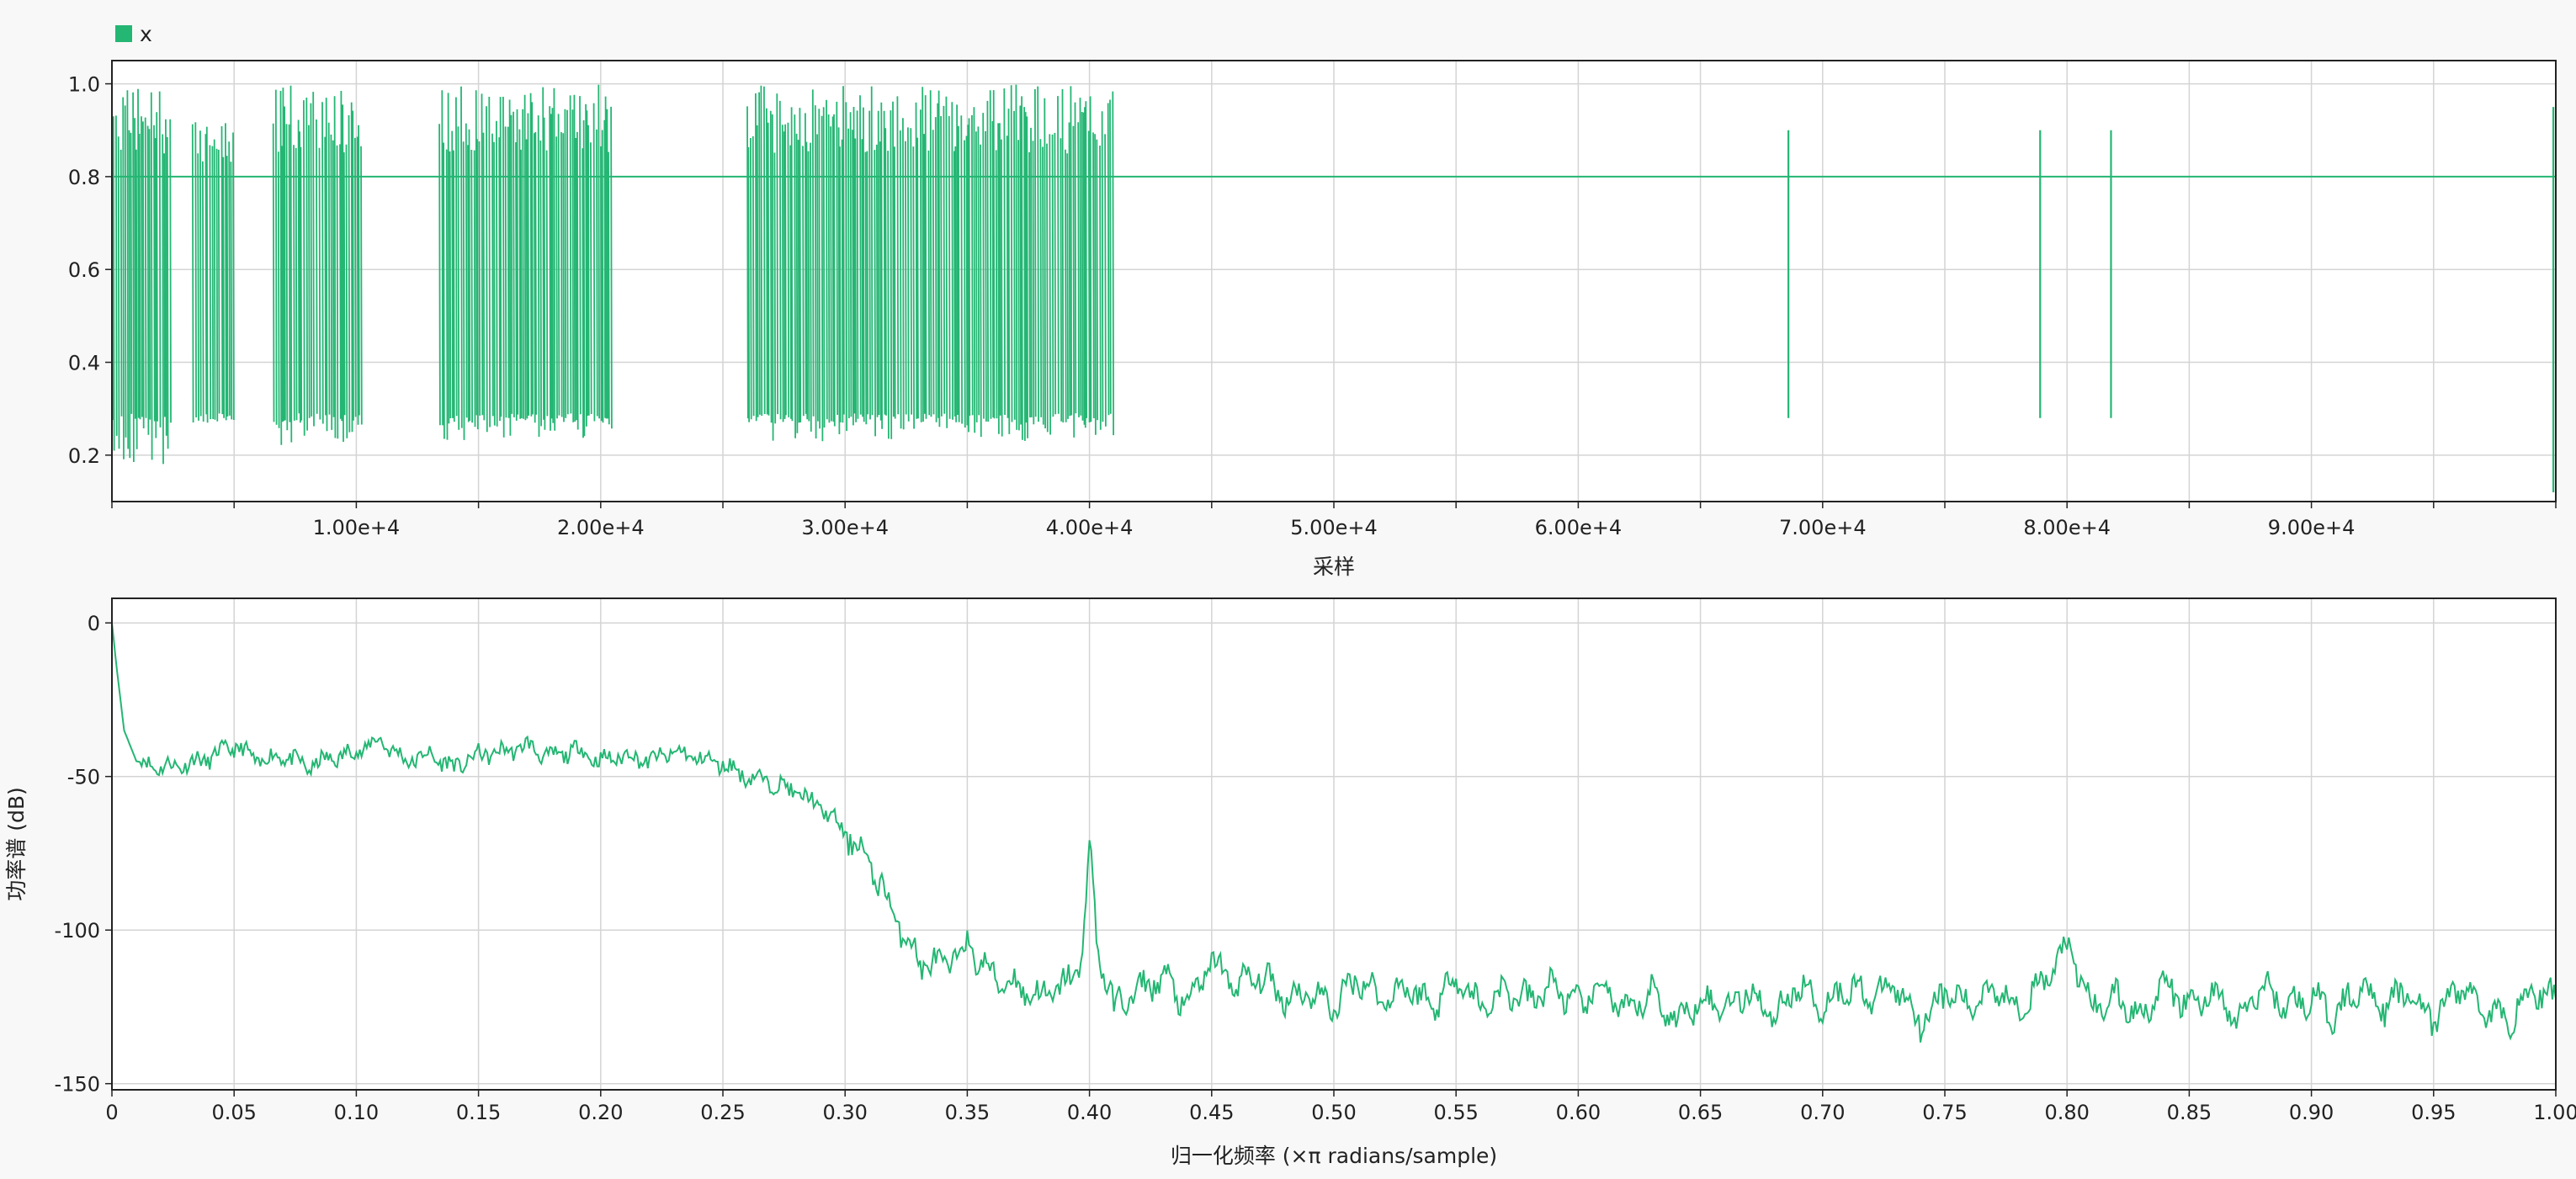 The height and width of the screenshot is (1179, 2576). What do you see at coordinates (1334, 528) in the screenshot?
I see `x-tick-label: 5.00e+4` at bounding box center [1334, 528].